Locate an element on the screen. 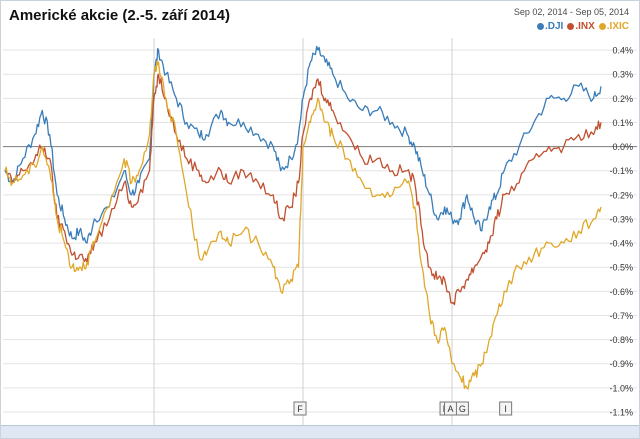 This screenshot has width=640, height=439. legend-label-inx: .INX is located at coordinates (585, 26).